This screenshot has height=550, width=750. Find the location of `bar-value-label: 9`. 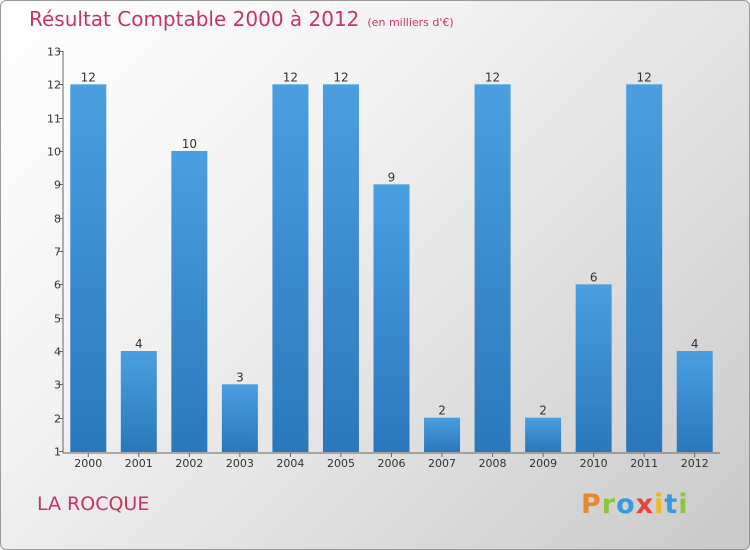

bar-value-label: 9 is located at coordinates (392, 177).